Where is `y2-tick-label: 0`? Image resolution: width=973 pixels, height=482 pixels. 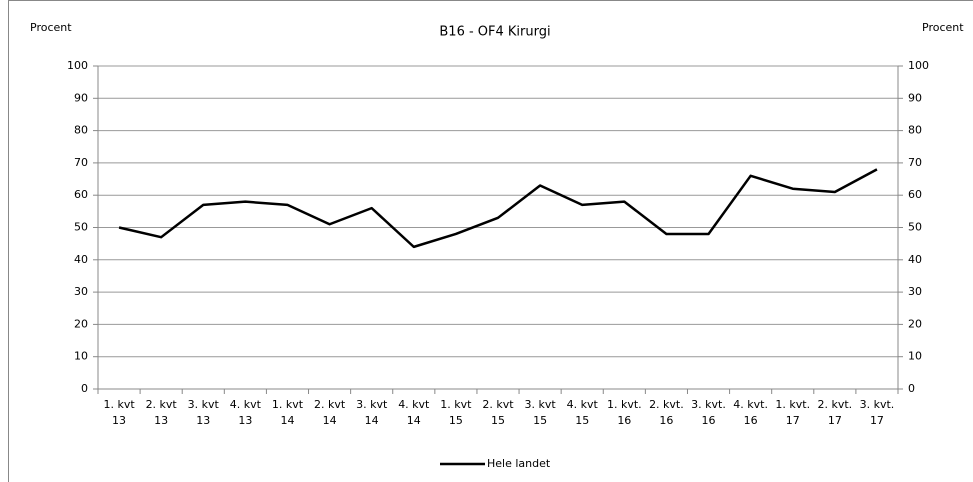
y2-tick-label: 0 is located at coordinates (911, 388).